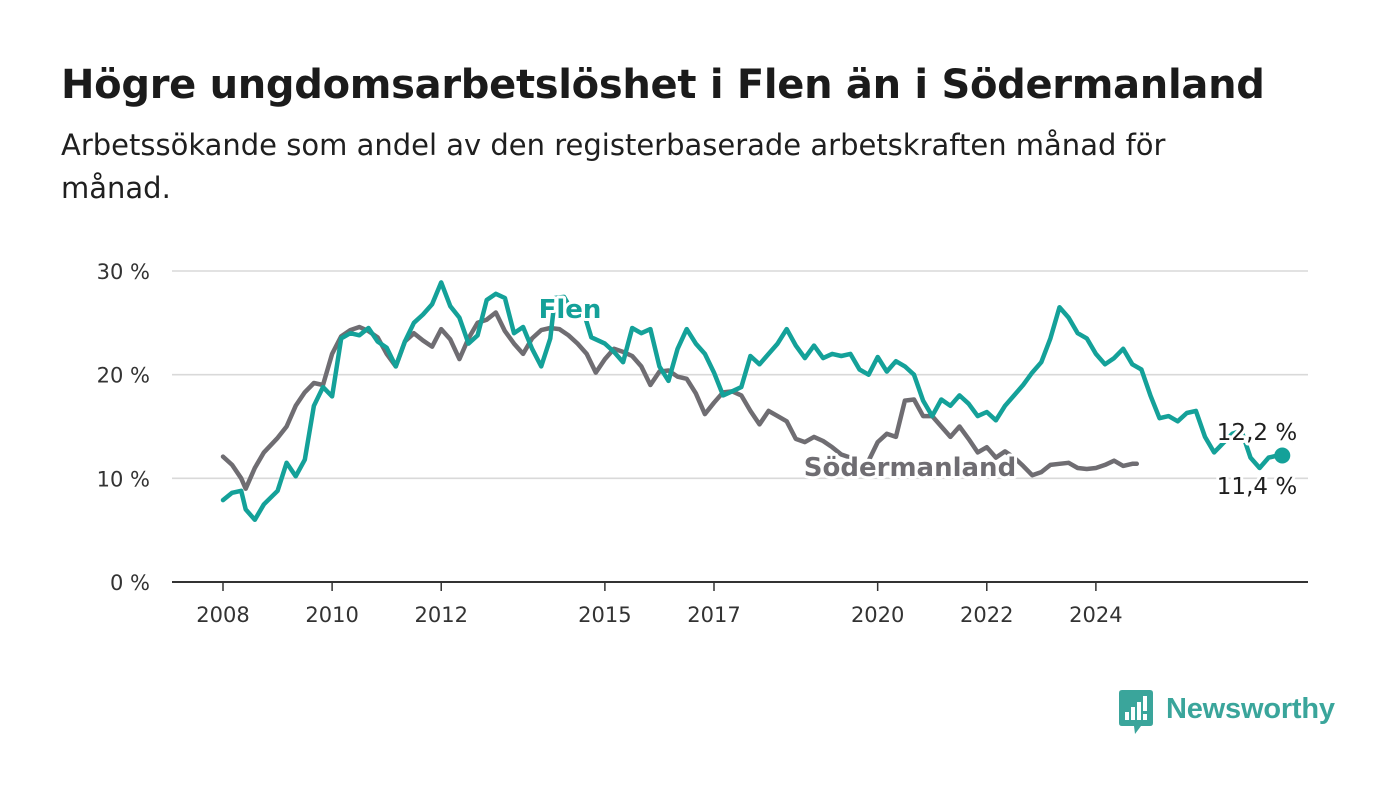 The width and height of the screenshot is (1400, 794). Describe the element at coordinates (1095, 615) in the screenshot. I see `x-tick-label: 2024` at that location.